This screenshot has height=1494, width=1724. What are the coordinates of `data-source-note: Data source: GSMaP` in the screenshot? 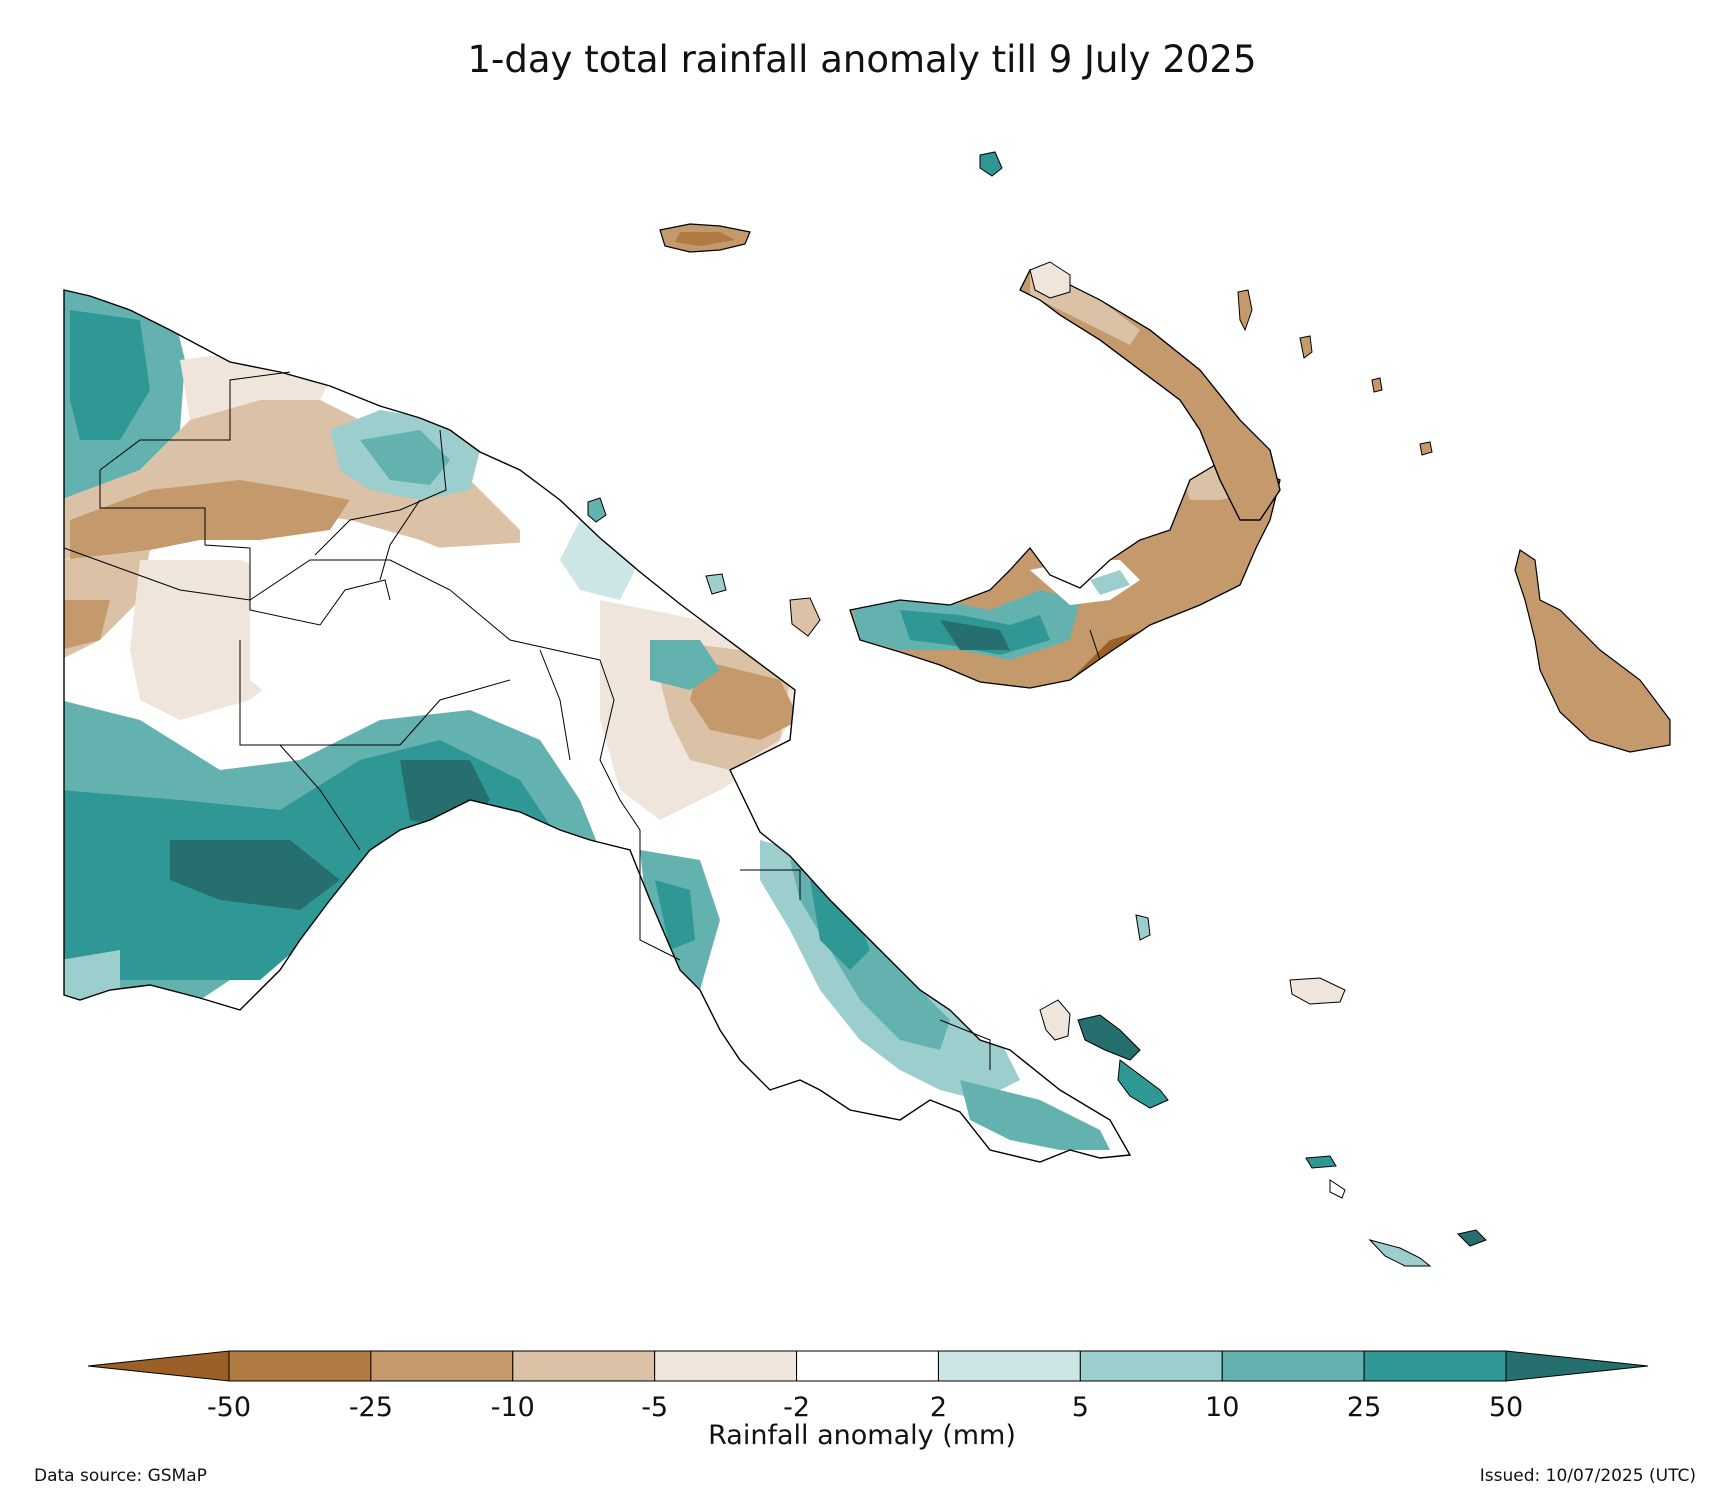 It's located at (120, 1476).